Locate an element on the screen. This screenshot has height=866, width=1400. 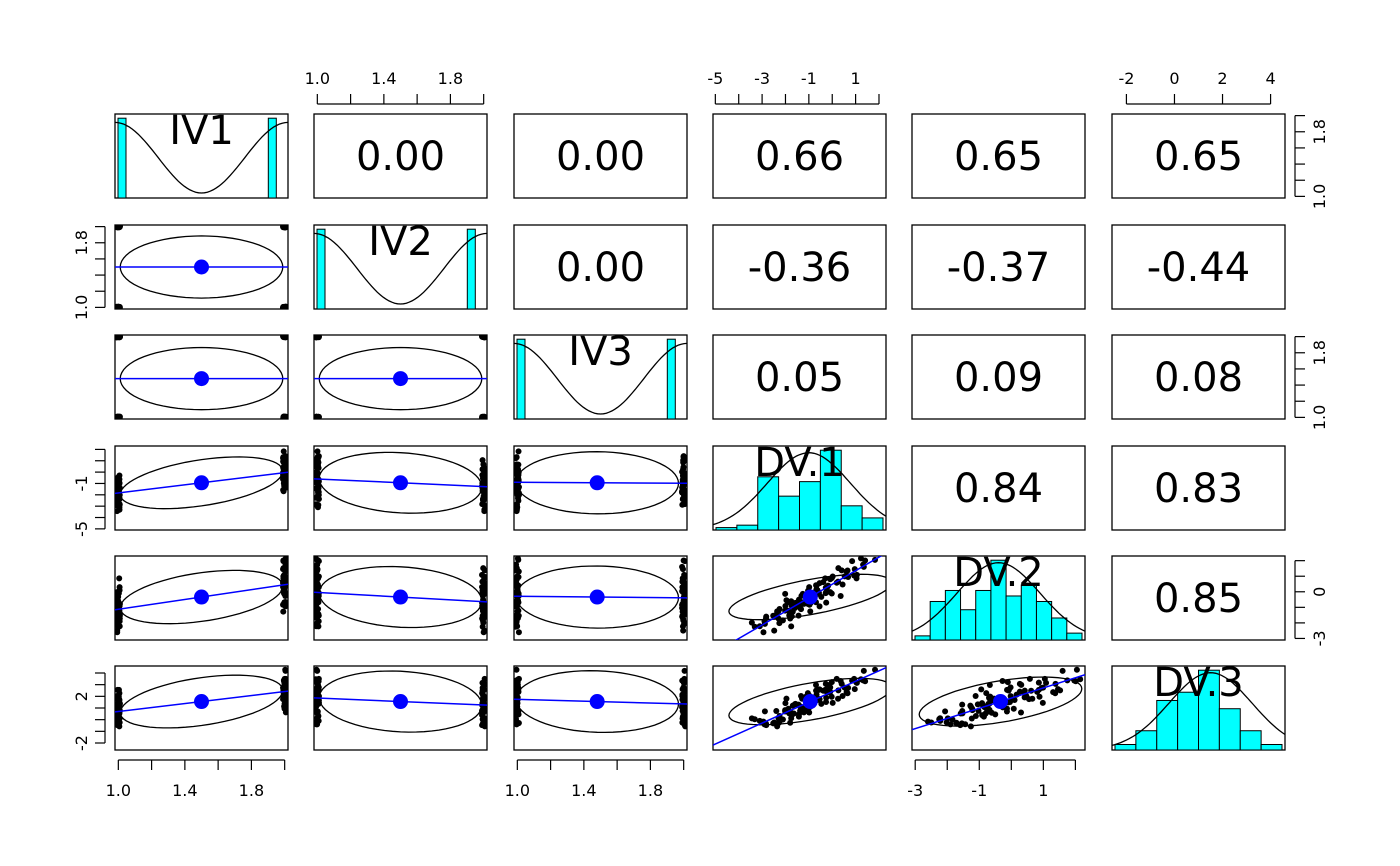
panel-IV1-IV1: IV1 is located at coordinates (201, 153).